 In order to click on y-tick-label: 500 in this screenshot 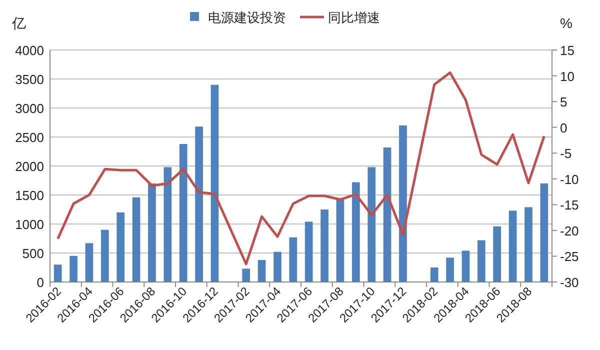, I will do `click(33, 253)`.